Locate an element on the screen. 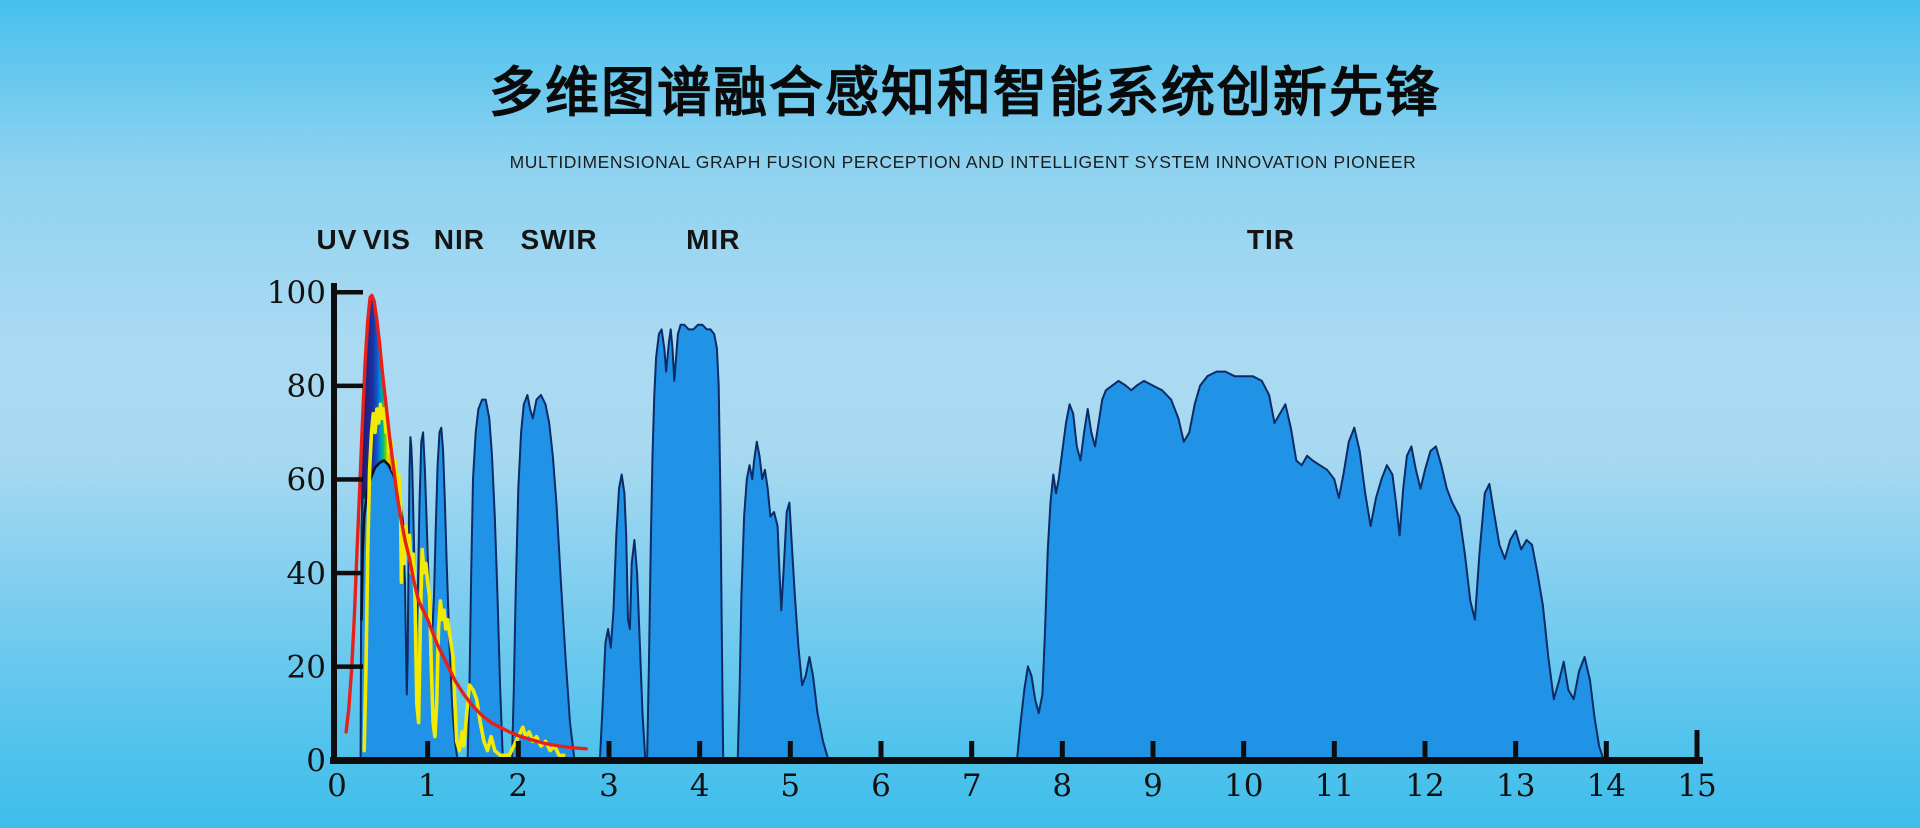 The width and height of the screenshot is (1920, 828). x-tick-label-13: 13 is located at coordinates (1515, 786).